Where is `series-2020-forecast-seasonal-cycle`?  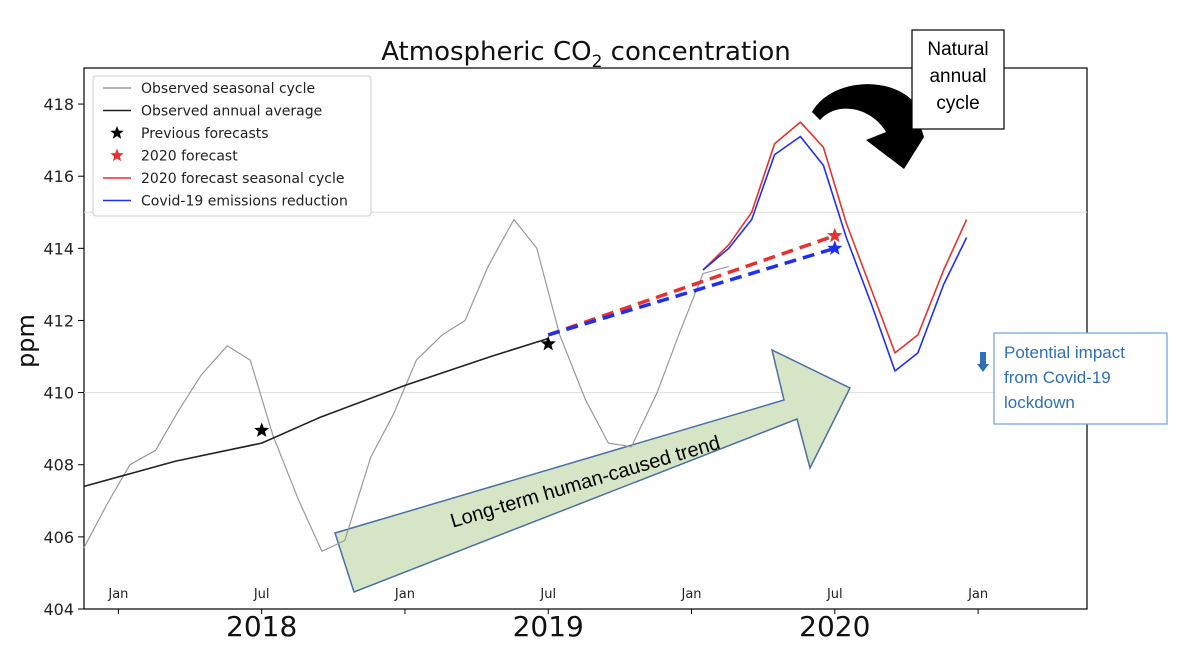
series-2020-forecast-seasonal-cycle is located at coordinates (835, 237).